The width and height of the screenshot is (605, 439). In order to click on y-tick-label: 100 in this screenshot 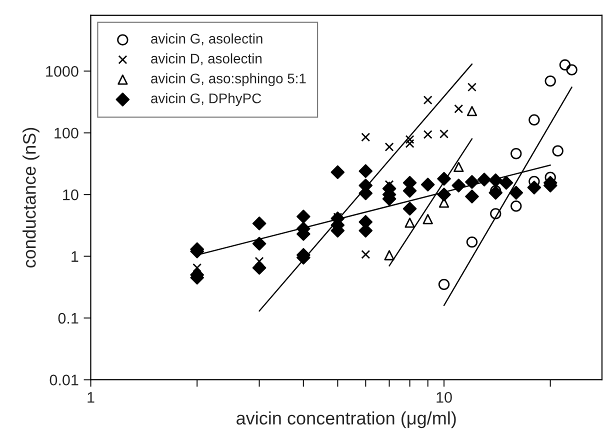, I will do `click(66, 133)`.